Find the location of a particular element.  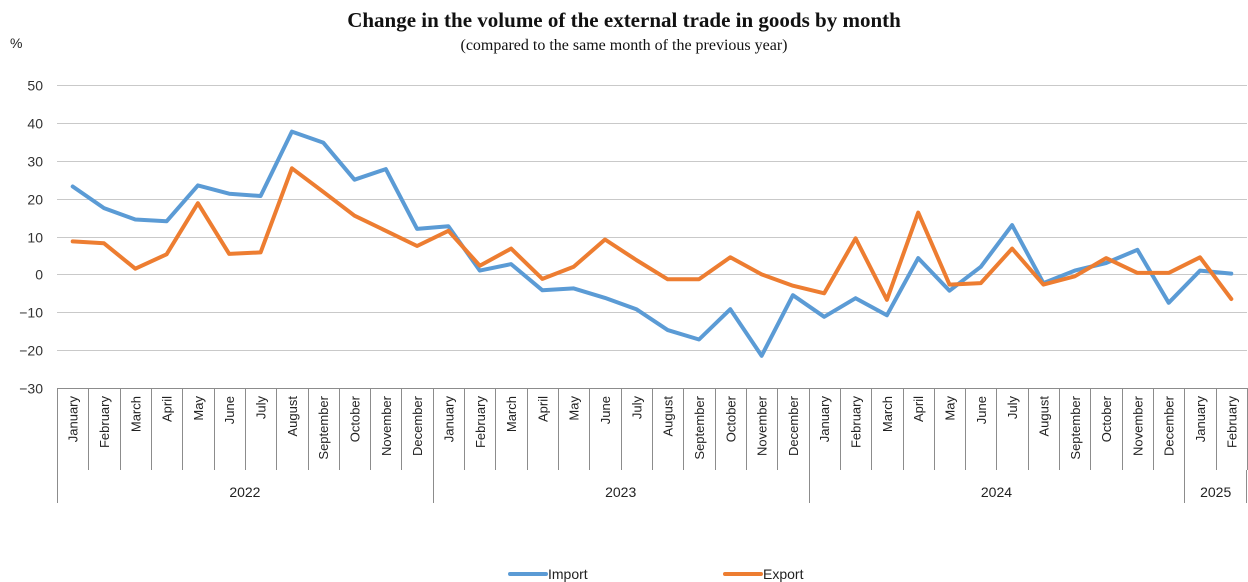

legend-label-import: Import is located at coordinates (568, 574).